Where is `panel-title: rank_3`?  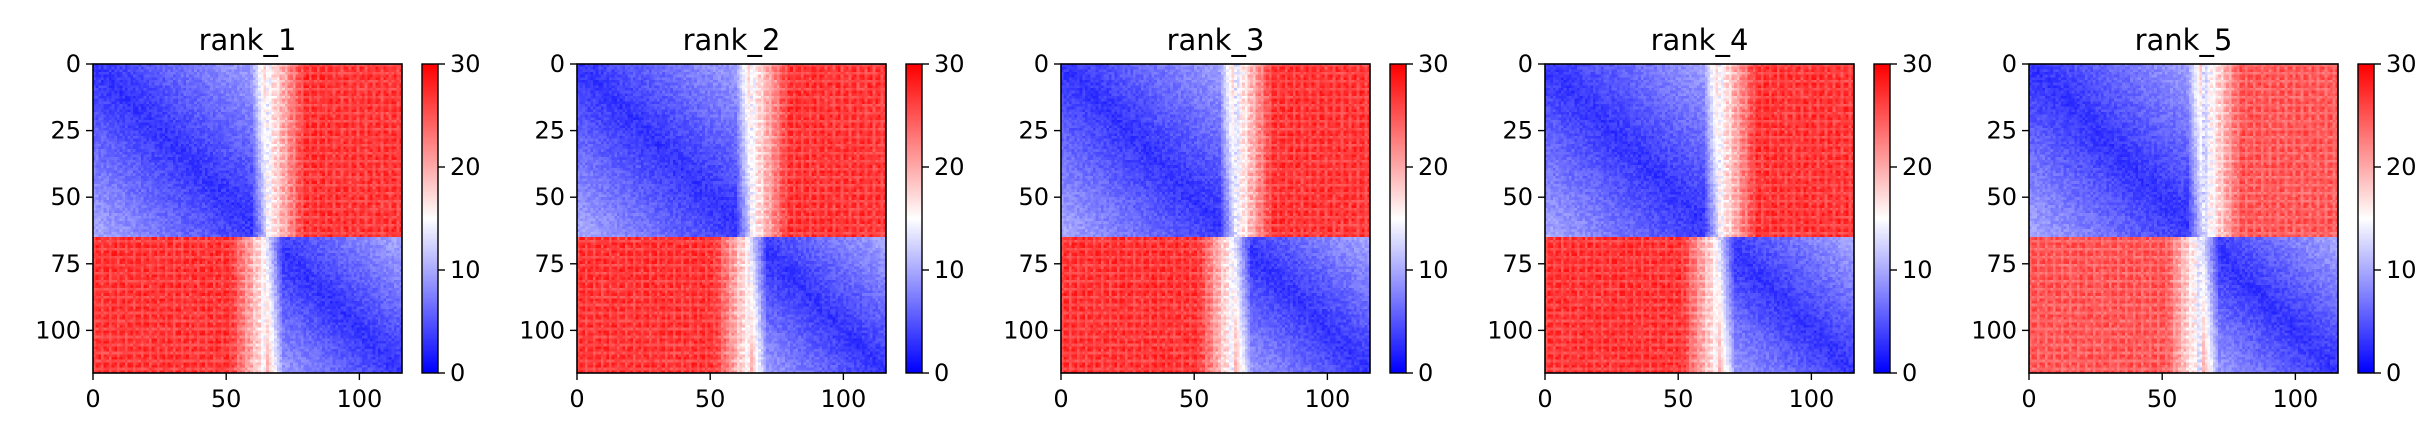 panel-title: rank_3 is located at coordinates (1216, 40).